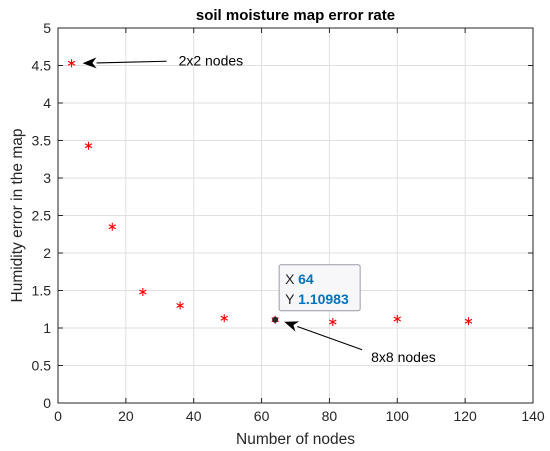 Image resolution: width=550 pixels, height=451 pixels. What do you see at coordinates (465, 416) in the screenshot?
I see `x-tick-label: 120` at bounding box center [465, 416].